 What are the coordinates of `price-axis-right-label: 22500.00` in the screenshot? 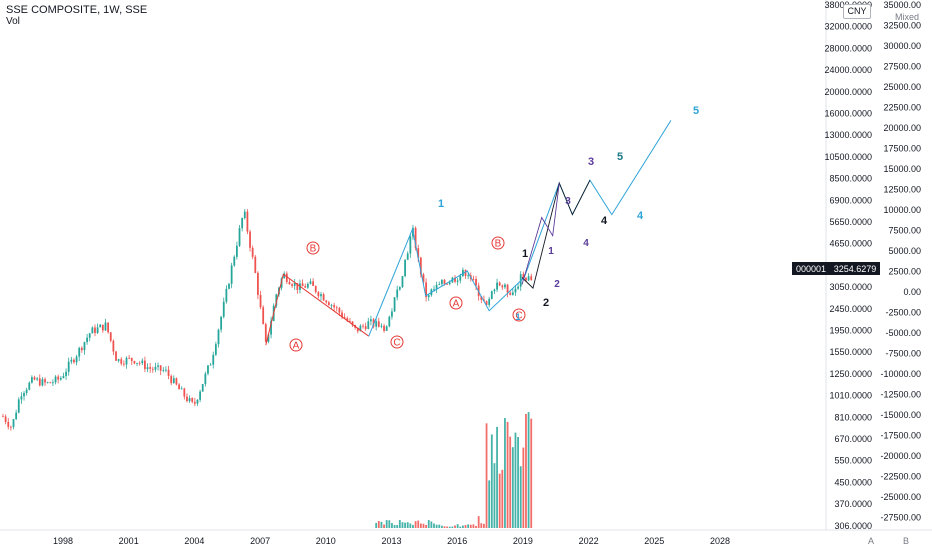 It's located at (902, 108).